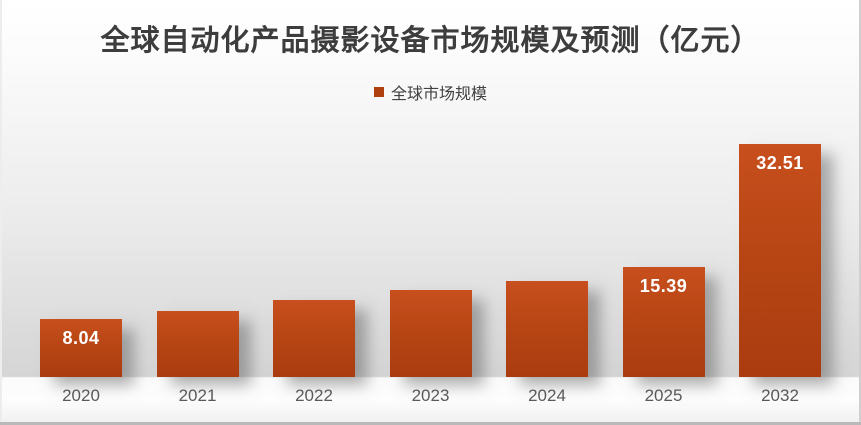  What do you see at coordinates (780, 163) in the screenshot?
I see `data-label-2032: 32.51` at bounding box center [780, 163].